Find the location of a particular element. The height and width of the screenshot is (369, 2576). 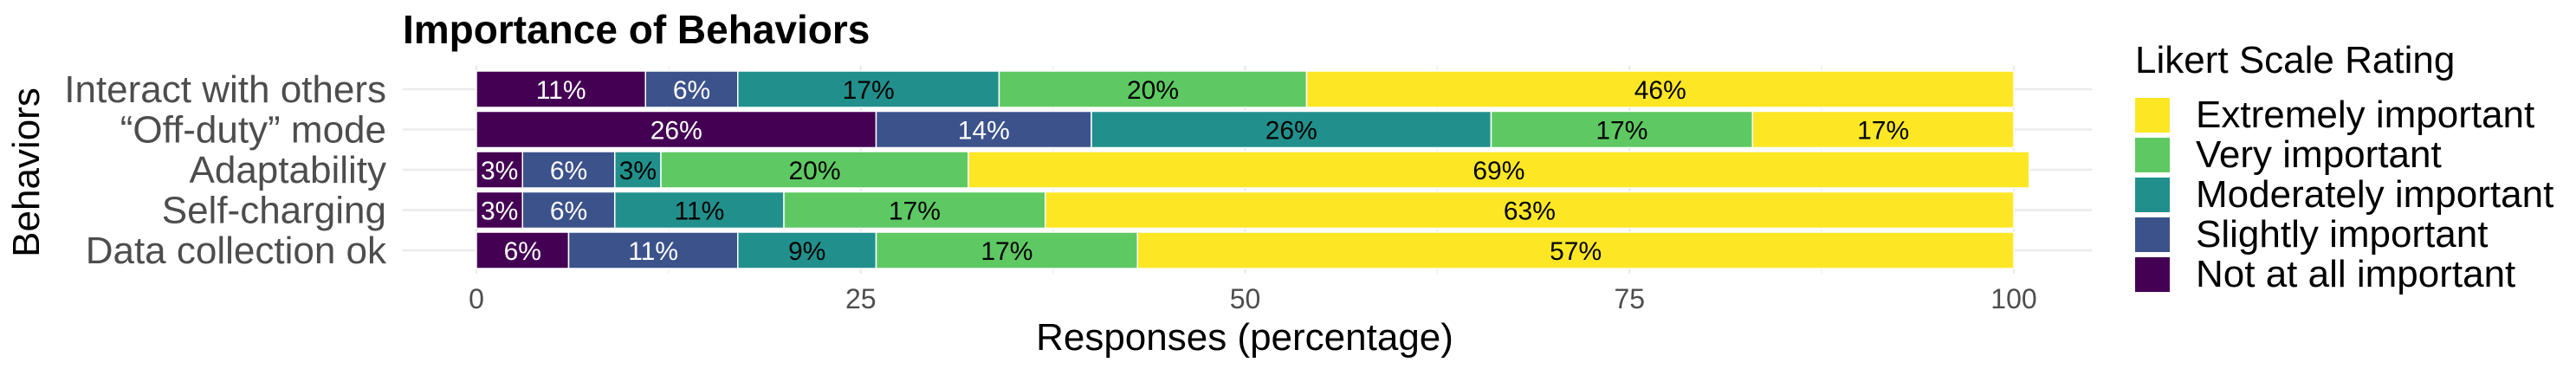

x-tick-label: 50 is located at coordinates (1245, 298).